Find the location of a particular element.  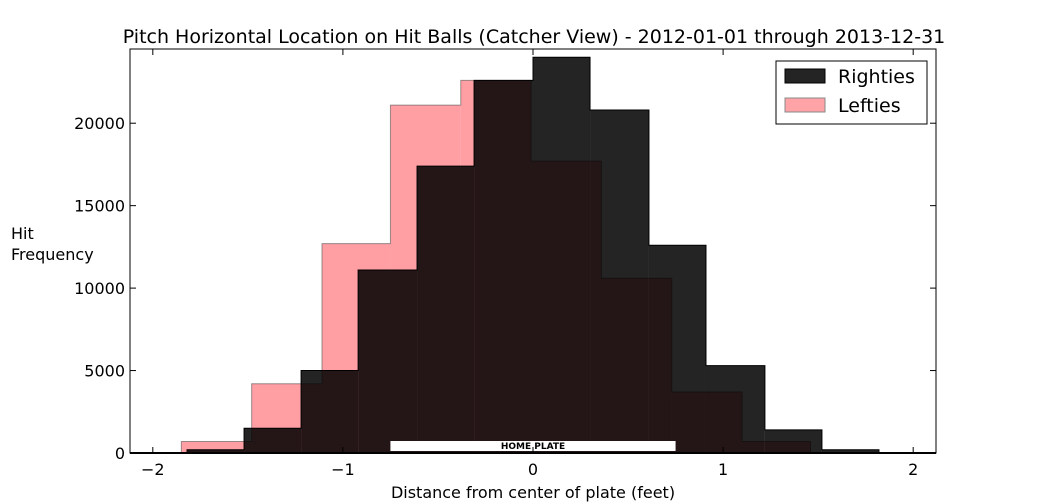

y-tick-label: 0 is located at coordinates (120, 453).